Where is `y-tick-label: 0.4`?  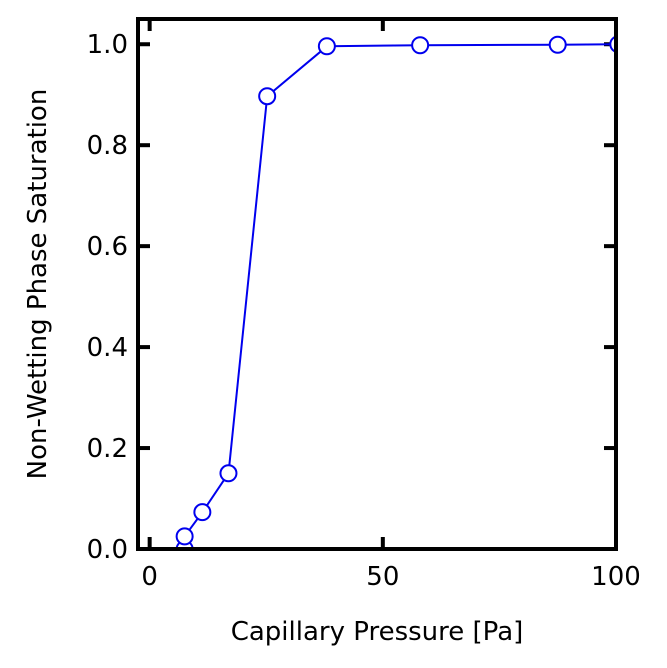 y-tick-label: 0.4 is located at coordinates (107, 348).